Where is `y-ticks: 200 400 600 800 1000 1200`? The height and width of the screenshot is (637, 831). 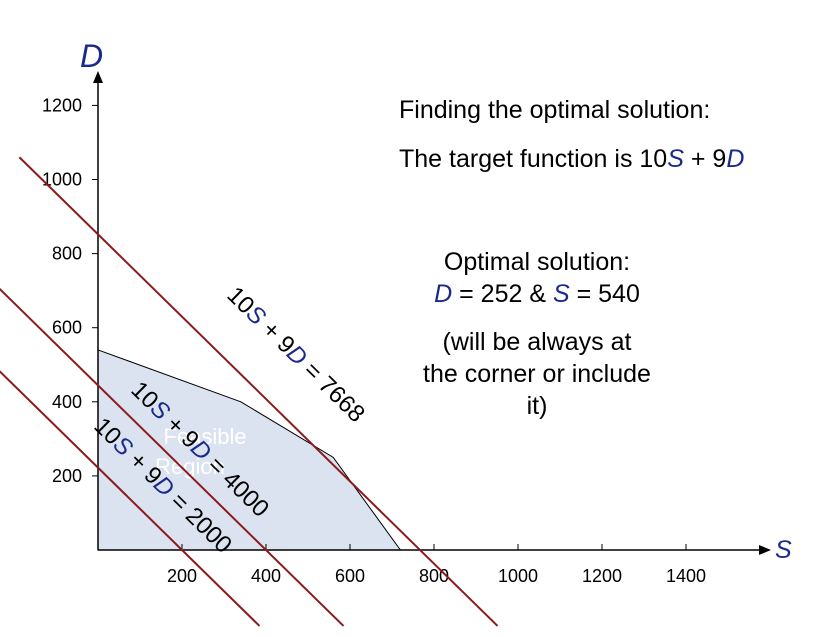 y-ticks: 200 400 600 800 1000 1200 is located at coordinates (70, 290).